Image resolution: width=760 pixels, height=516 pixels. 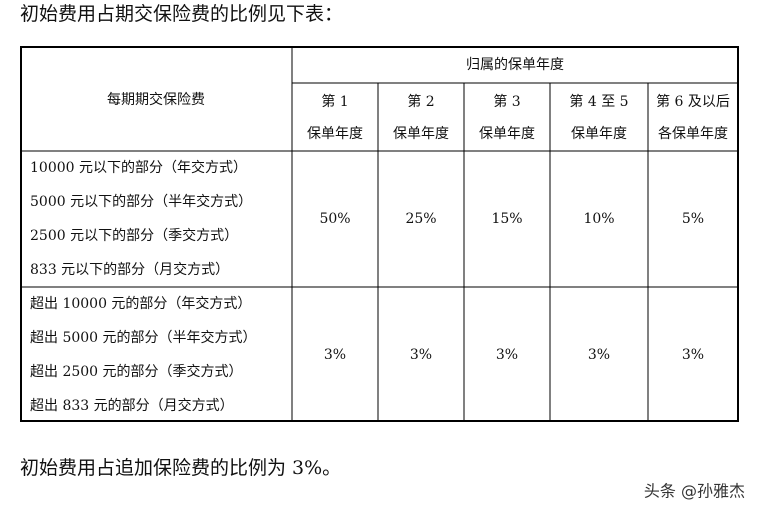 What do you see at coordinates (693, 134) in the screenshot?
I see `column-header: 各保单年度` at bounding box center [693, 134].